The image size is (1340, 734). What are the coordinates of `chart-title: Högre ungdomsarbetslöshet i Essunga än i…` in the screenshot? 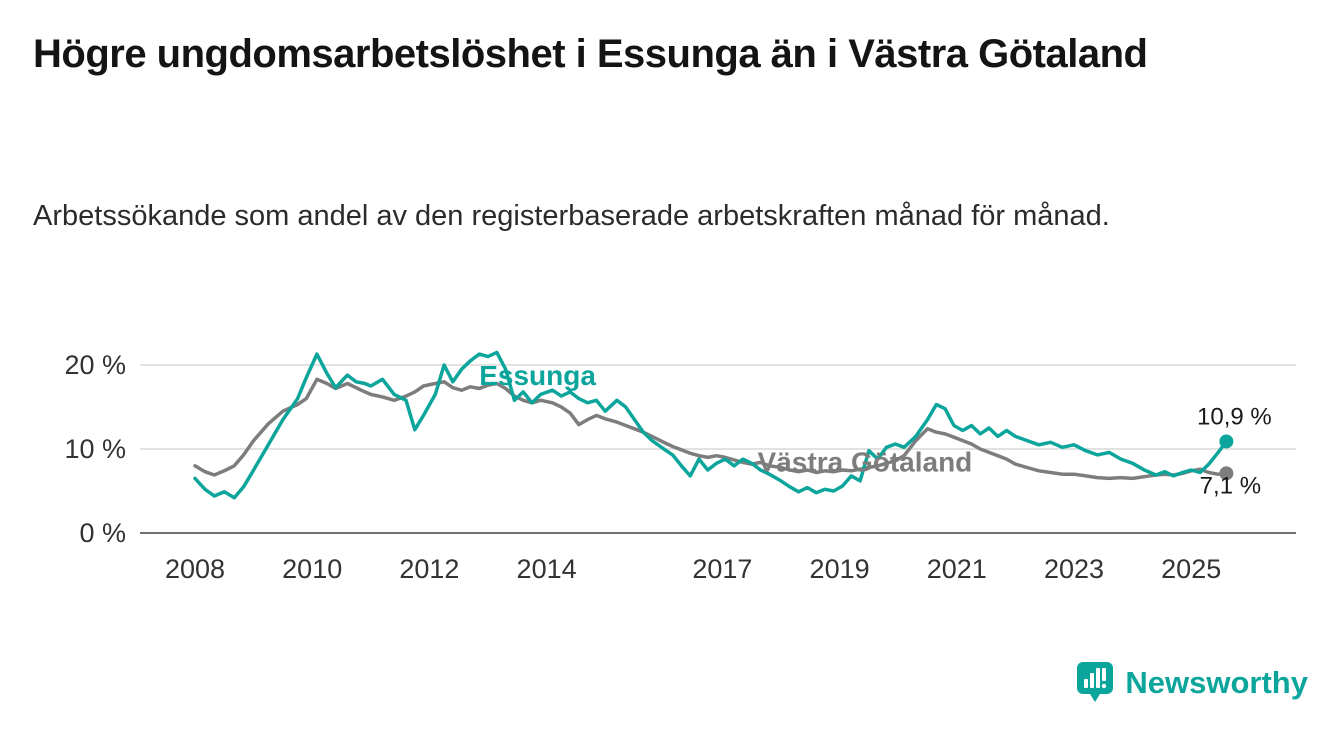 It's located at (590, 54).